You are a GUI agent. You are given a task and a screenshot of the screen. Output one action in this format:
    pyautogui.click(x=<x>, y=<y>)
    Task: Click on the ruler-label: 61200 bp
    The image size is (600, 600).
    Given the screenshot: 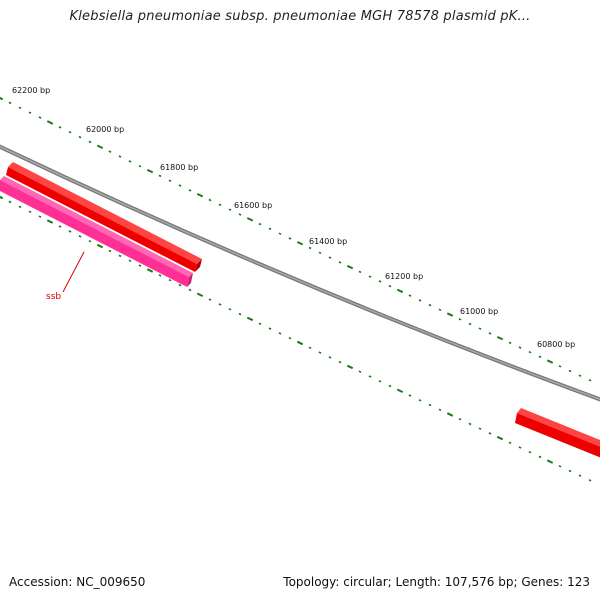 What is the action you would take?
    pyautogui.click(x=404, y=276)
    